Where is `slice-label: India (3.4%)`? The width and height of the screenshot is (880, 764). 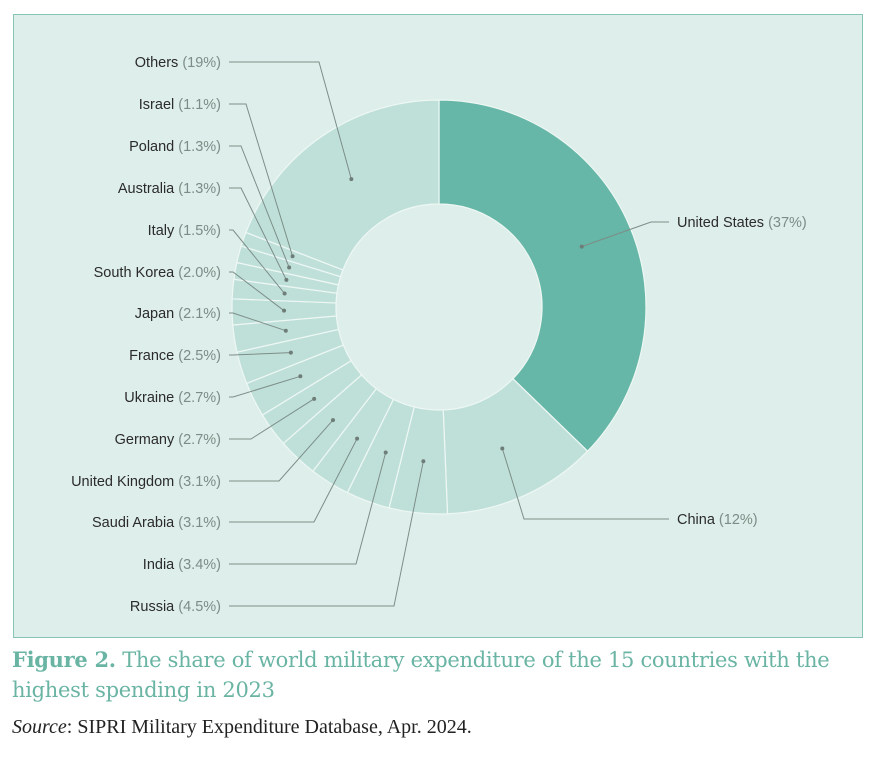
slice-label: India (3.4%) is located at coordinates (182, 565).